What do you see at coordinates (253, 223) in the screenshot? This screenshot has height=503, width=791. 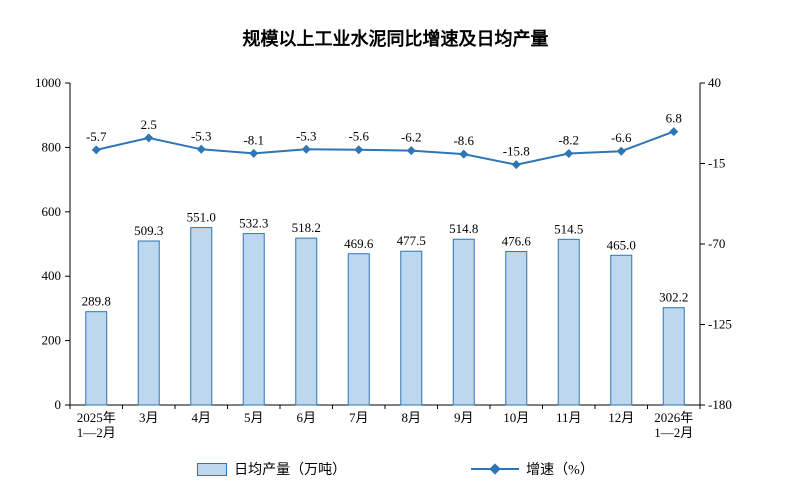 I see `bar-value-label: 532.3` at bounding box center [253, 223].